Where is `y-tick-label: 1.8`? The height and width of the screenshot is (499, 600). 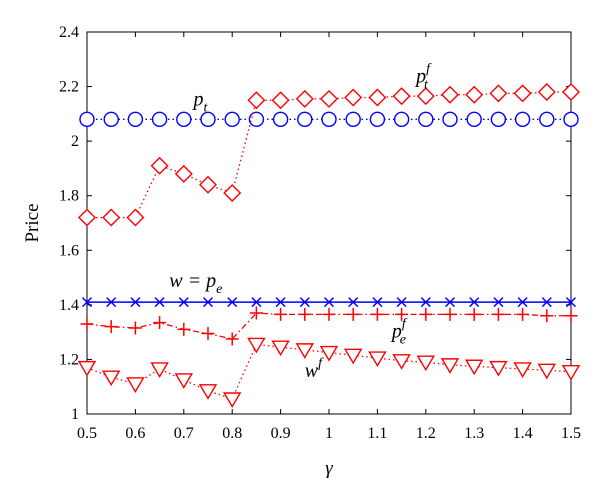 y-tick-label: 1.8 is located at coordinates (69, 196).